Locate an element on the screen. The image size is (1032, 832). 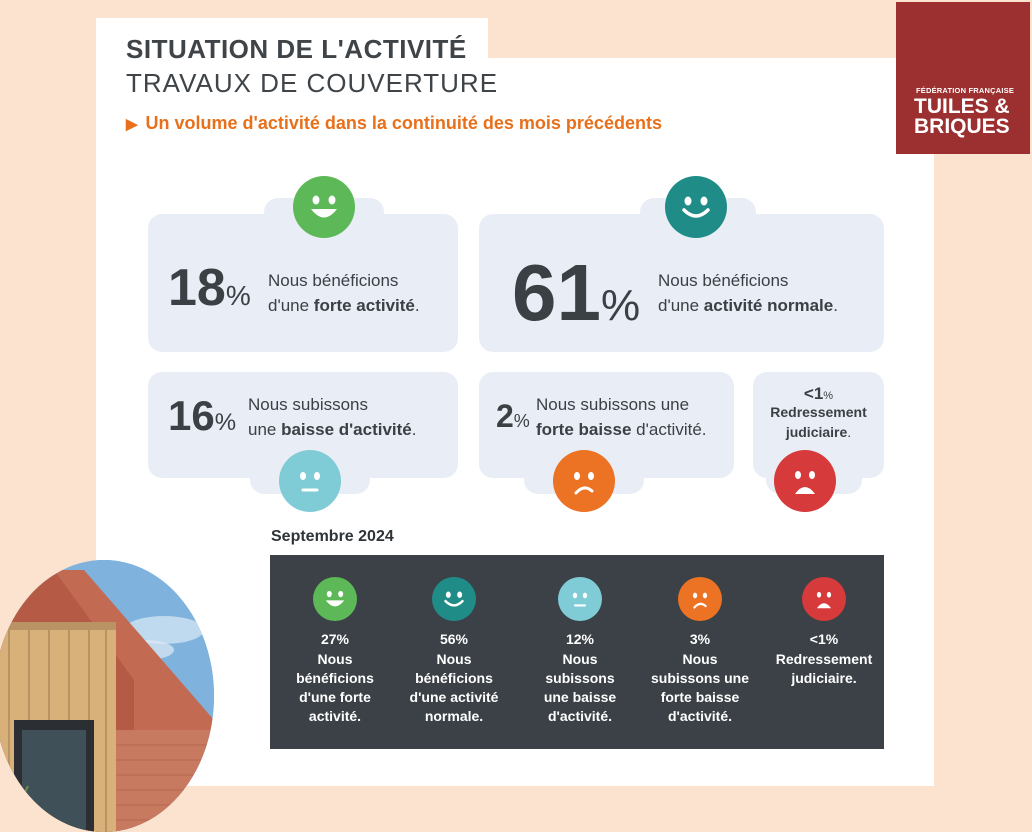
stat-desc-line1: Nous subissons is located at coordinates (308, 404).